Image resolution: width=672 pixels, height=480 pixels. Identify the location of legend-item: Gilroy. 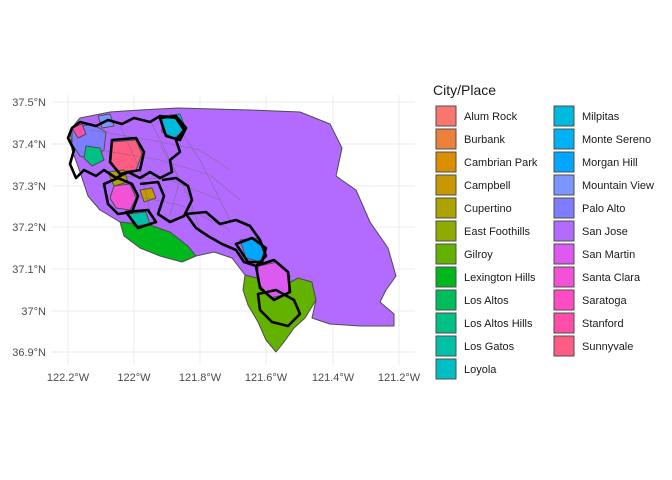
(464, 254).